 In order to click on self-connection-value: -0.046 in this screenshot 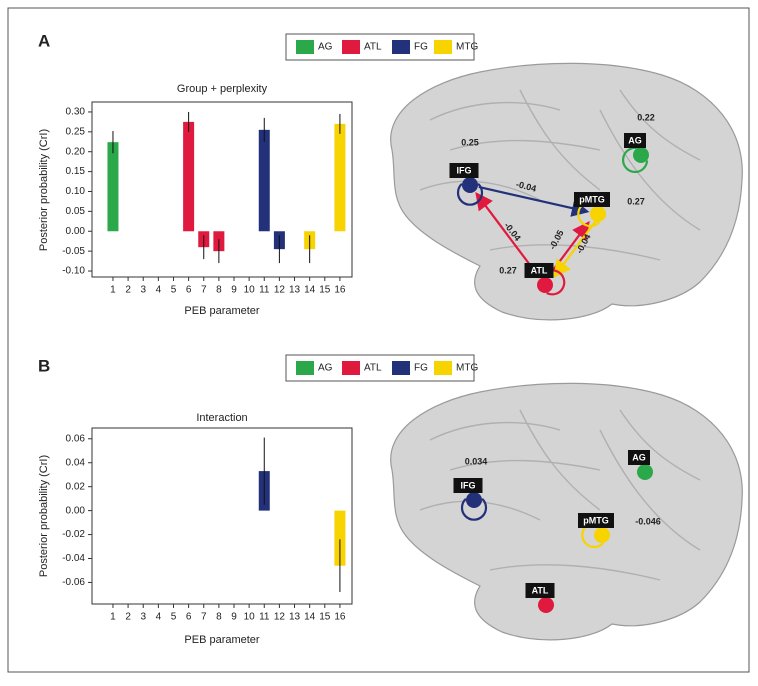, I will do `click(648, 521)`.